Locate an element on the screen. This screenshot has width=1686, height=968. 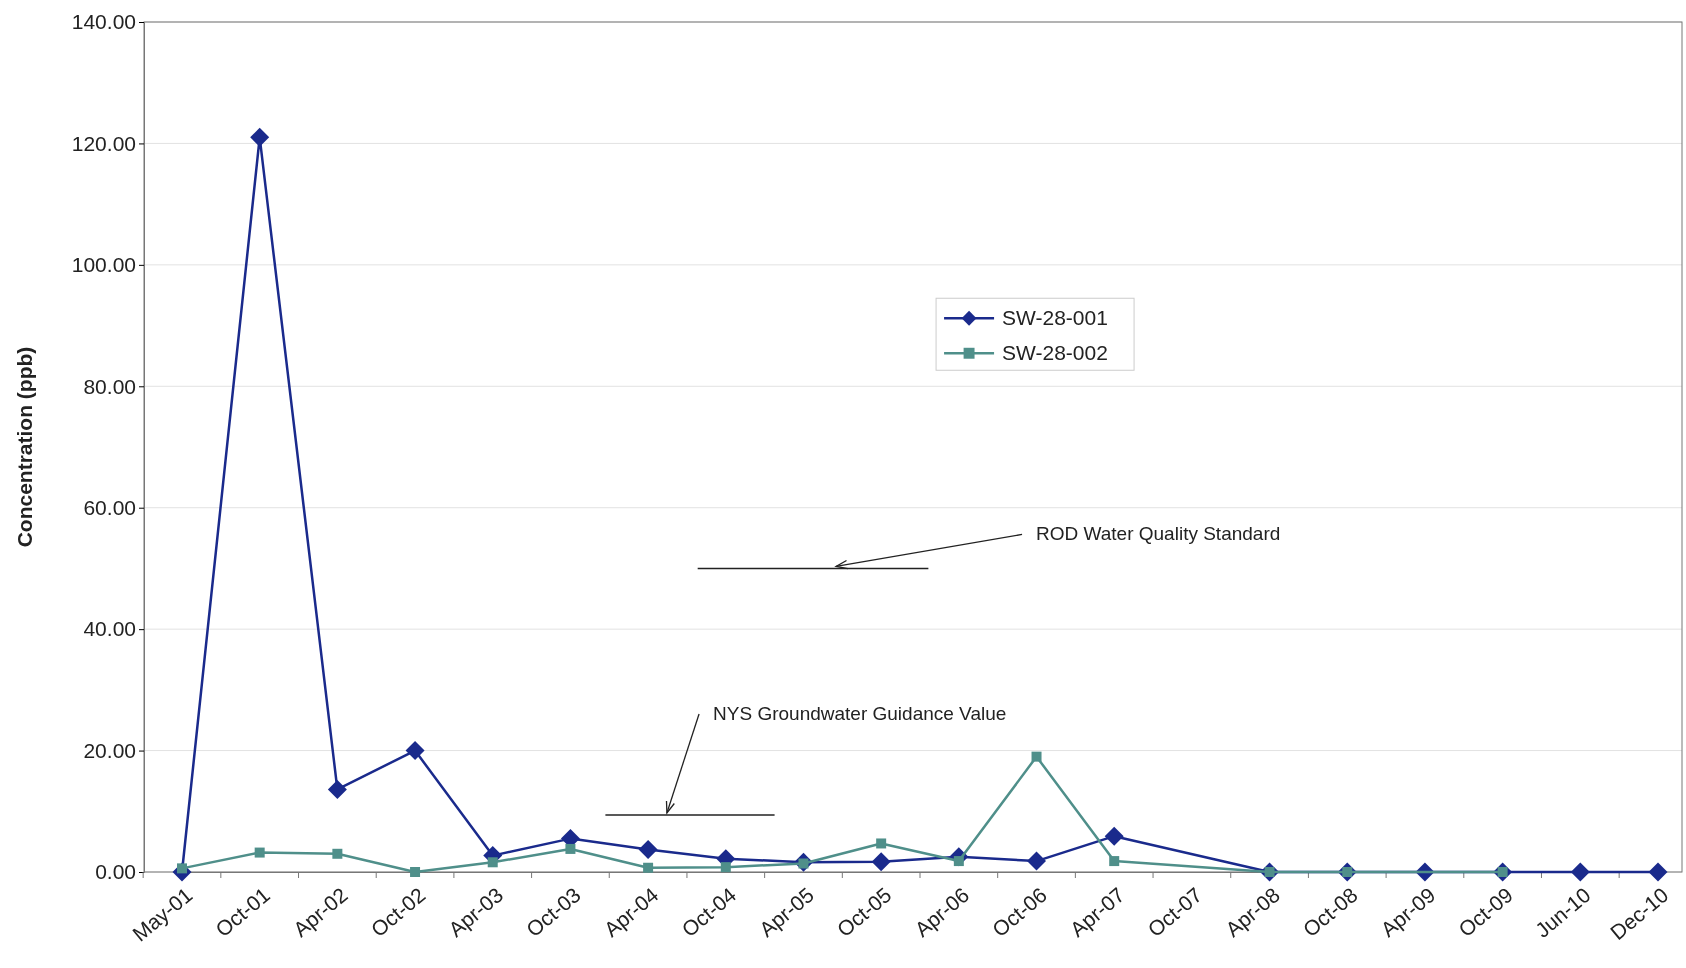
legend-label: SW-28-002 is located at coordinates (1055, 353).